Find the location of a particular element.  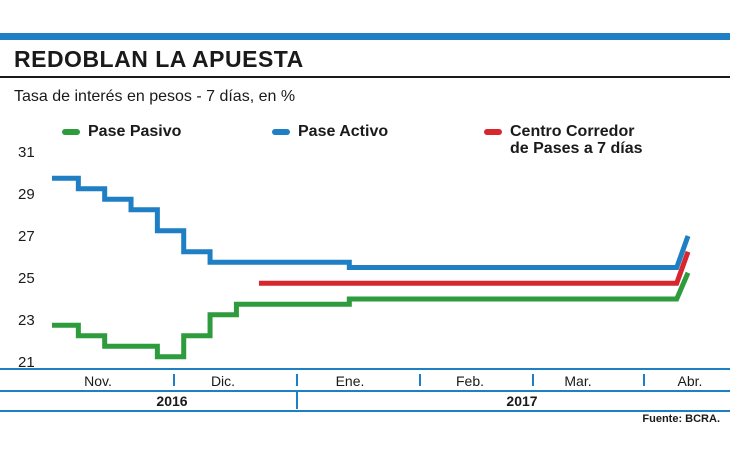

y-tick-label-0: 31 is located at coordinates (26, 152).